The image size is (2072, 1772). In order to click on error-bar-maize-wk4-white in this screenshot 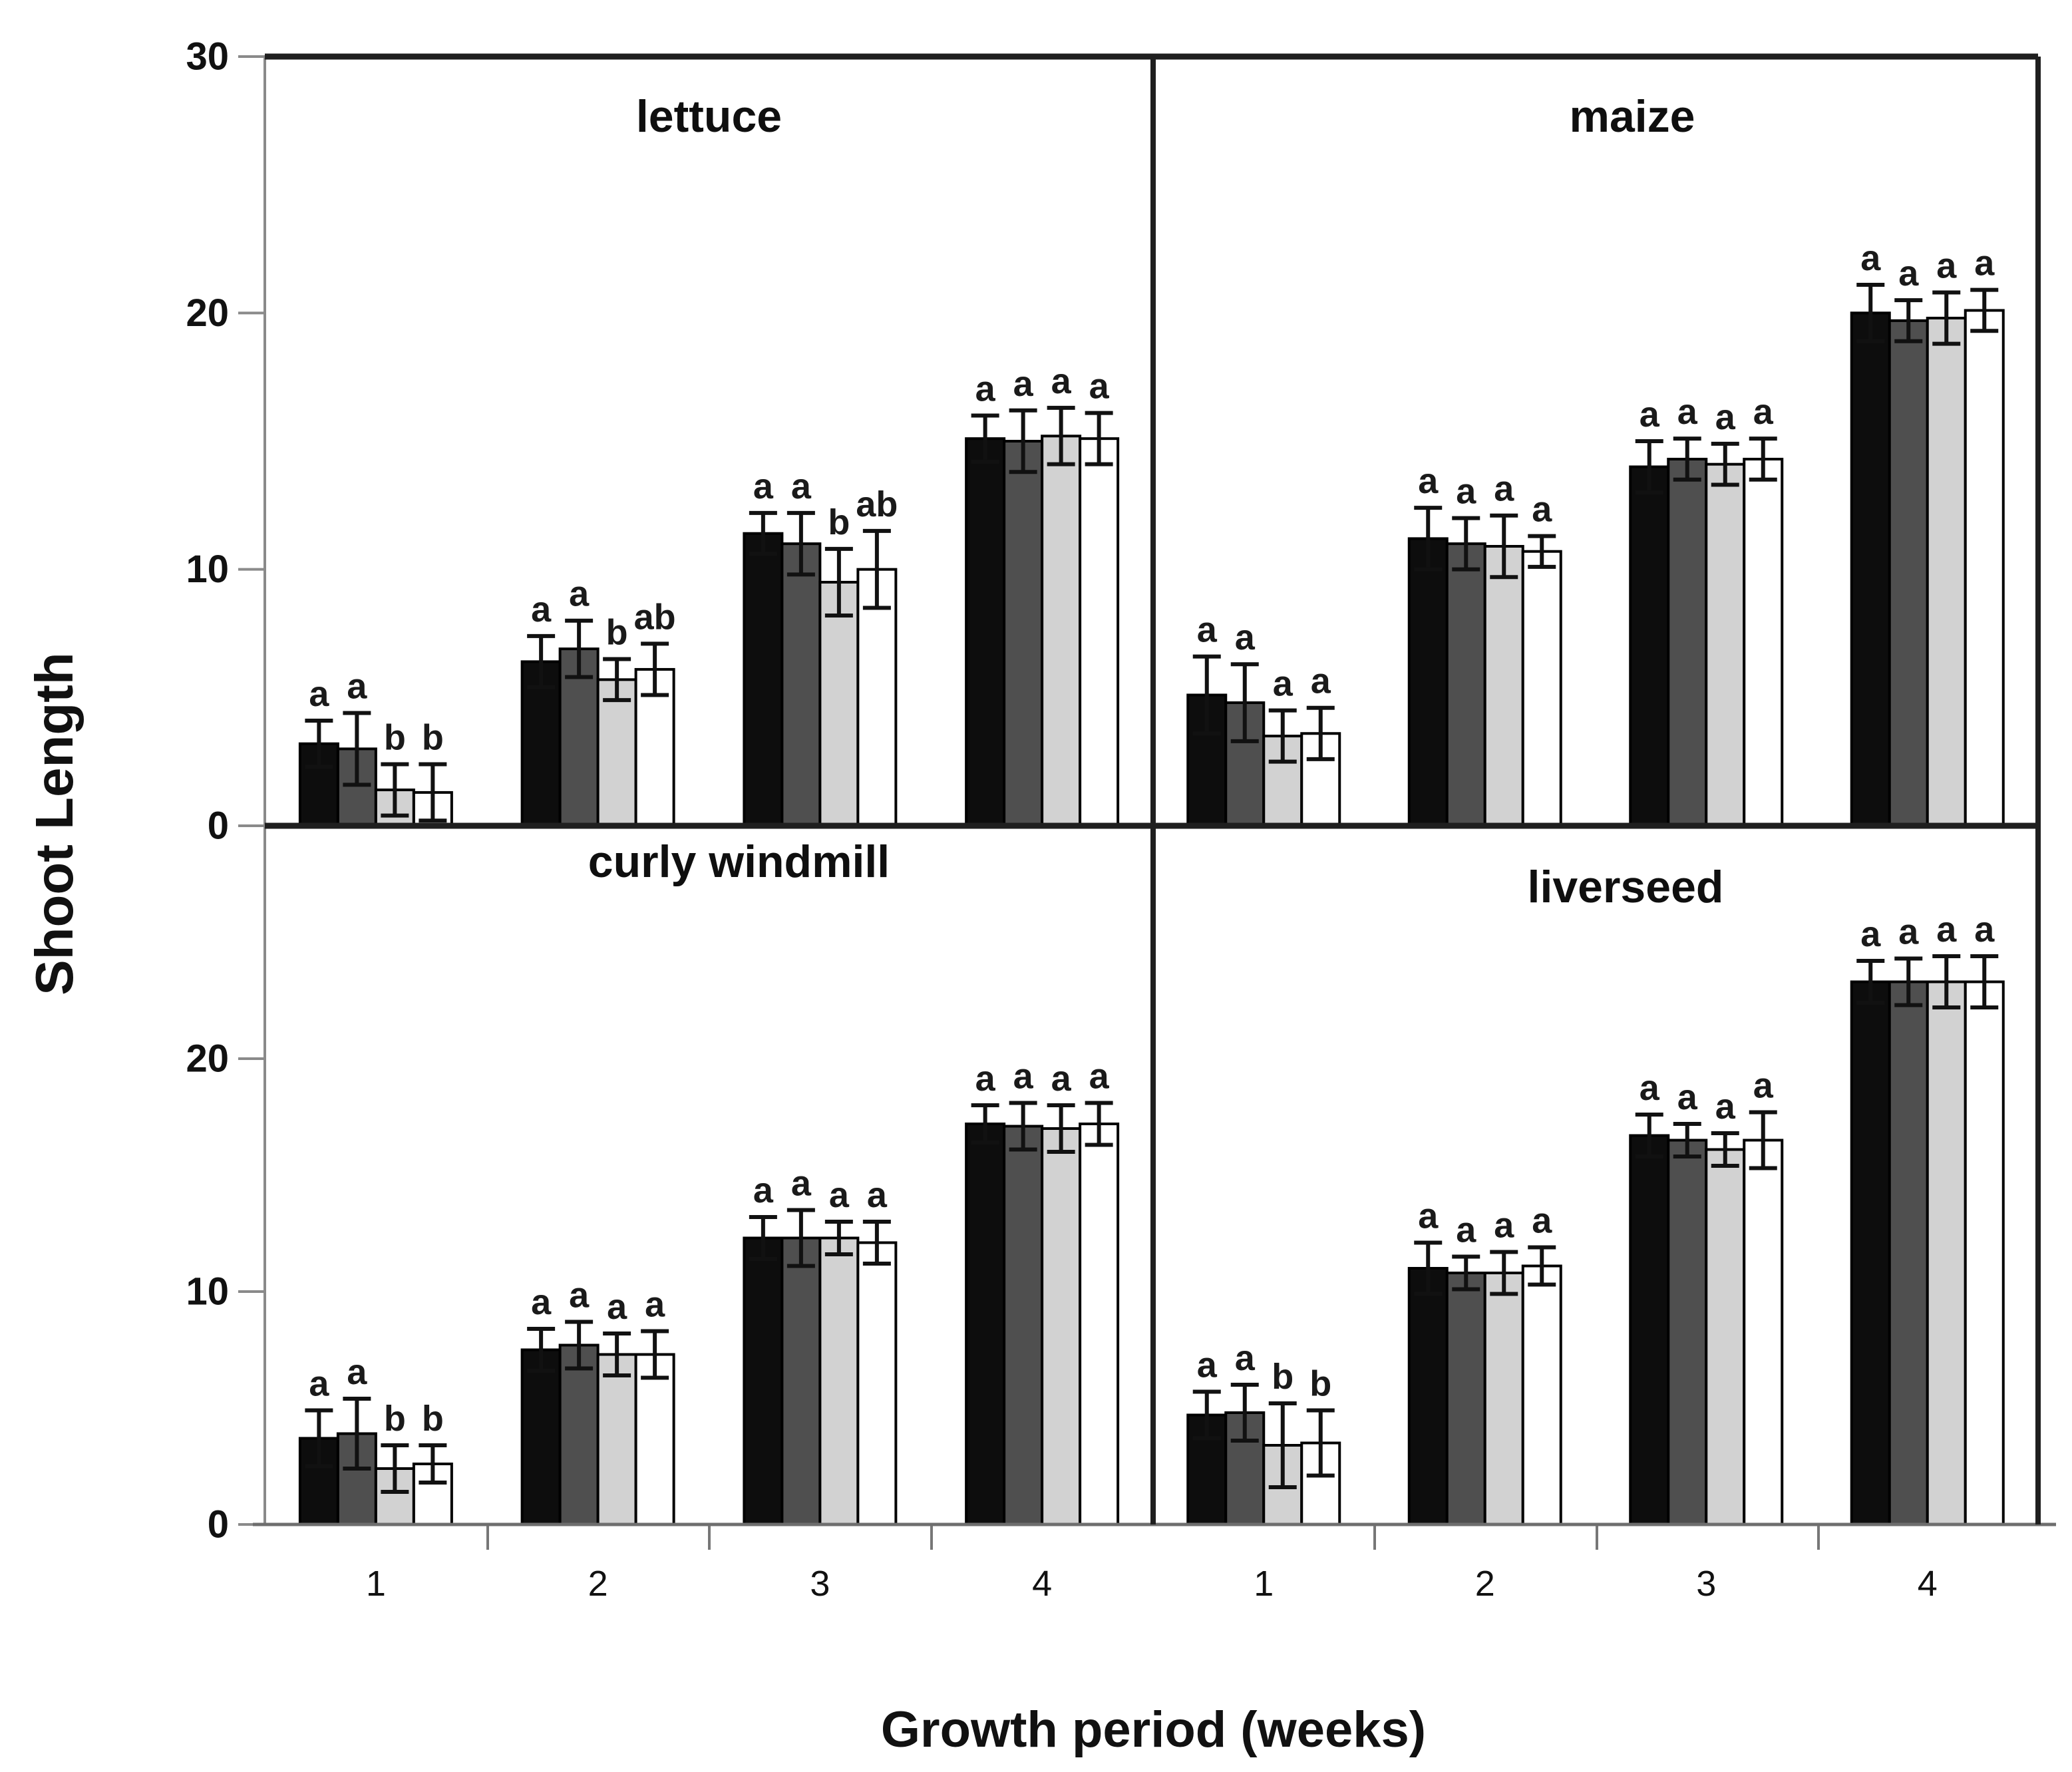, I will do `click(1984, 310)`.